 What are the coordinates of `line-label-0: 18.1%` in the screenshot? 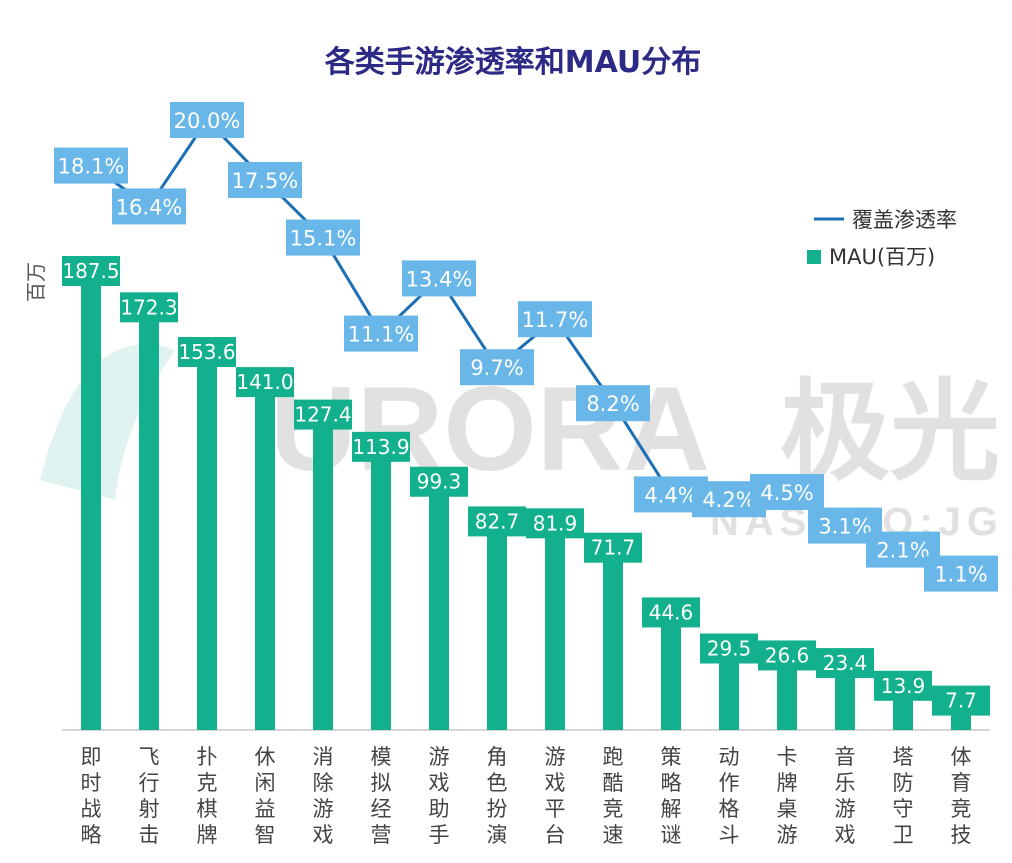 It's located at (91, 167).